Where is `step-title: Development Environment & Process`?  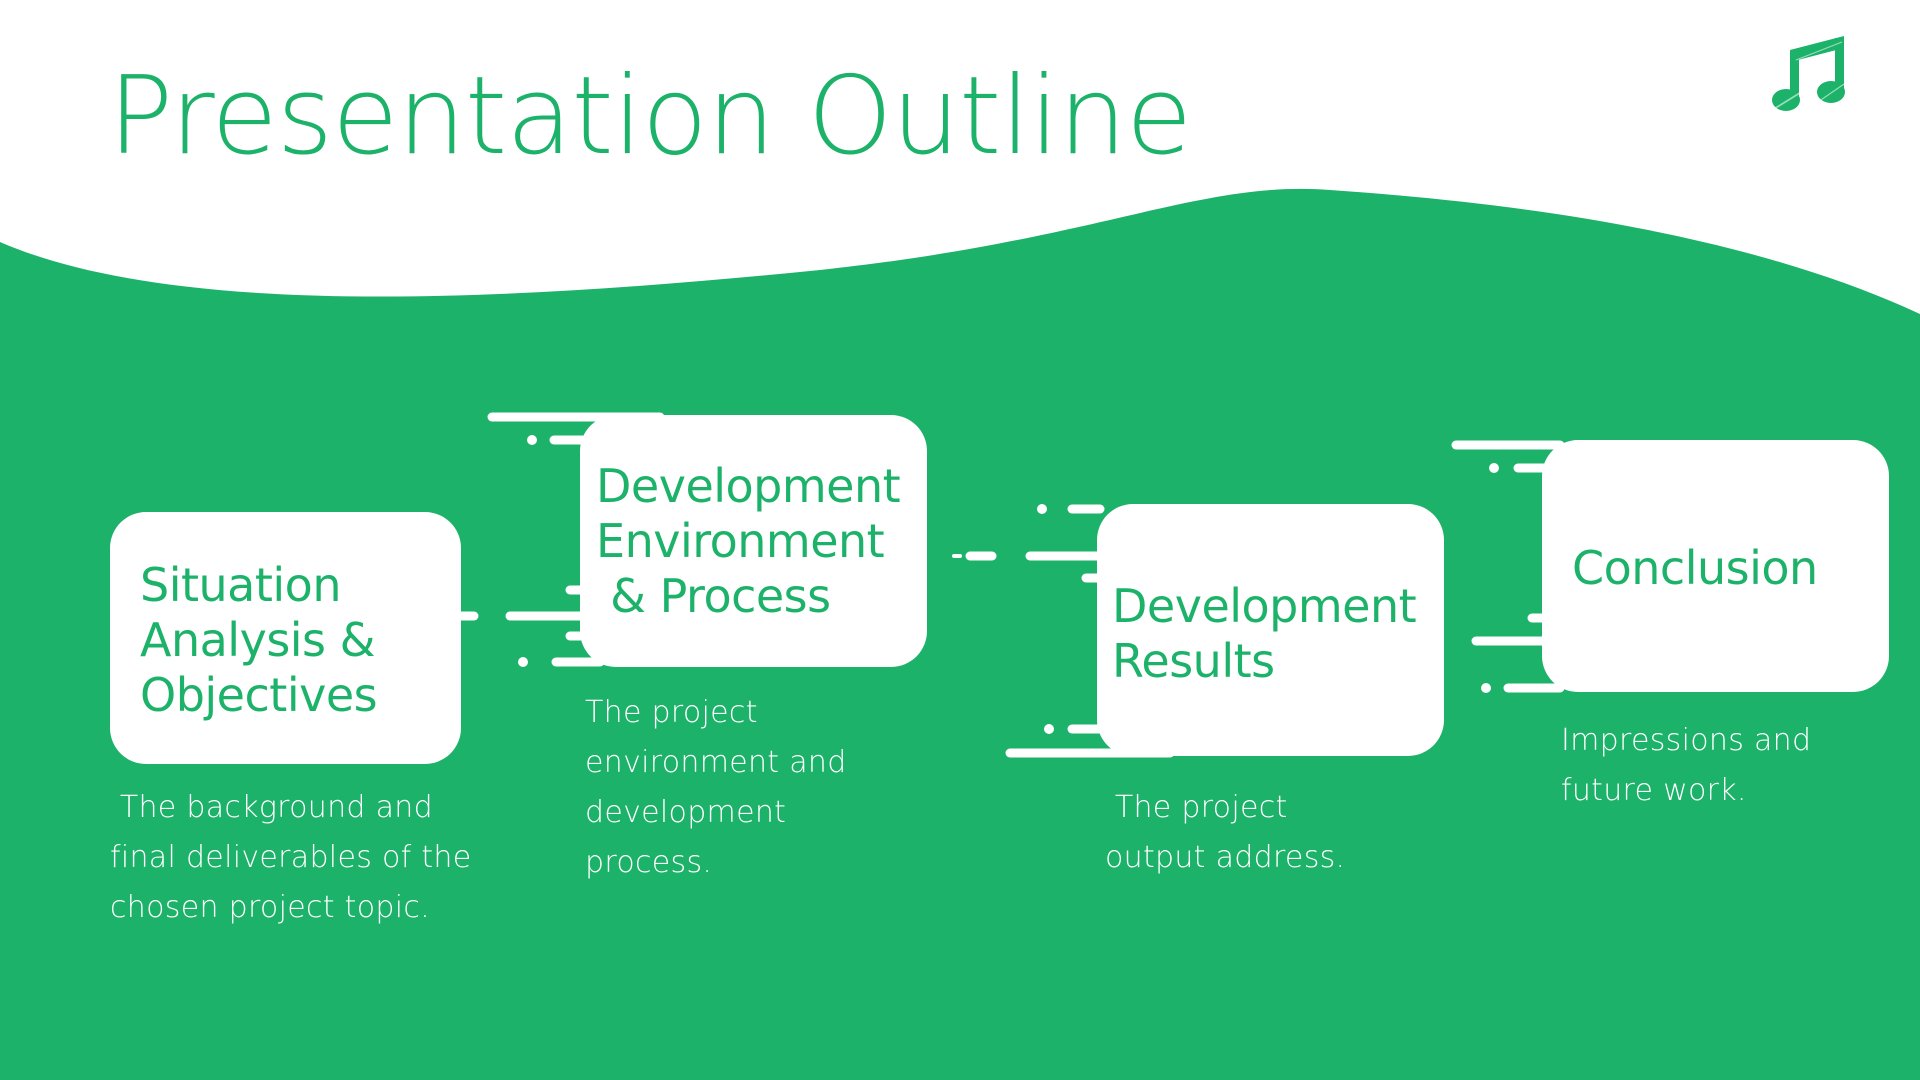
step-title: Development Environment & Process is located at coordinates (748, 541).